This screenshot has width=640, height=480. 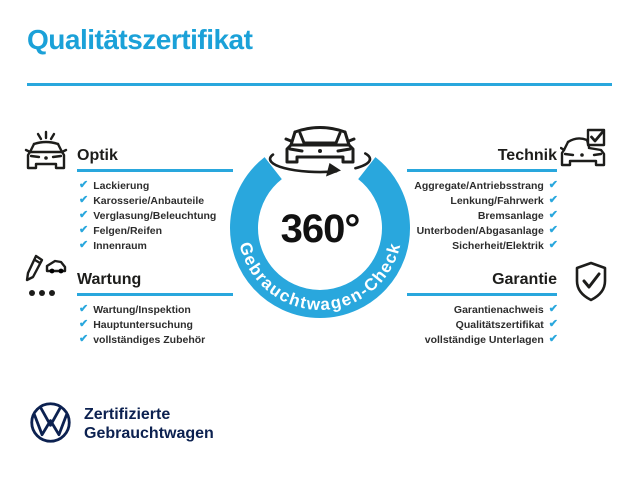 I want to click on check-item: ✔ Verglasung/Beleuchtung, so click(x=174, y=215).